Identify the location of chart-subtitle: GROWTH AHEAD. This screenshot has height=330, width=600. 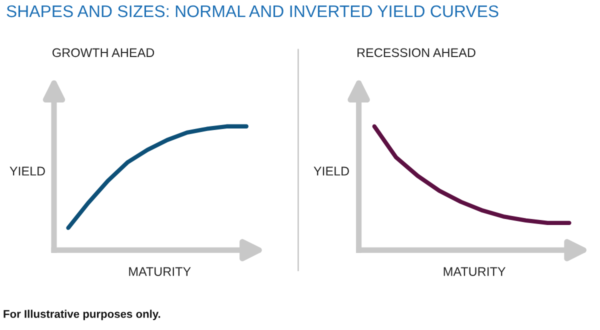
(103, 53).